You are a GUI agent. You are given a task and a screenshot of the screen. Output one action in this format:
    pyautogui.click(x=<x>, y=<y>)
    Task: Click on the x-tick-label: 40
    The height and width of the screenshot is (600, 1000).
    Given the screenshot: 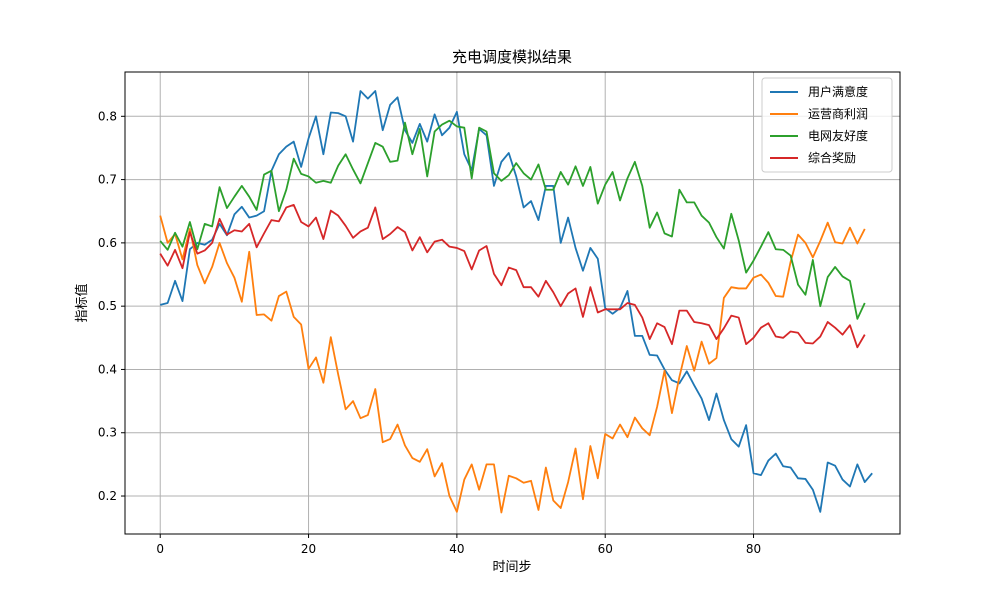 What is the action you would take?
    pyautogui.click(x=456, y=549)
    